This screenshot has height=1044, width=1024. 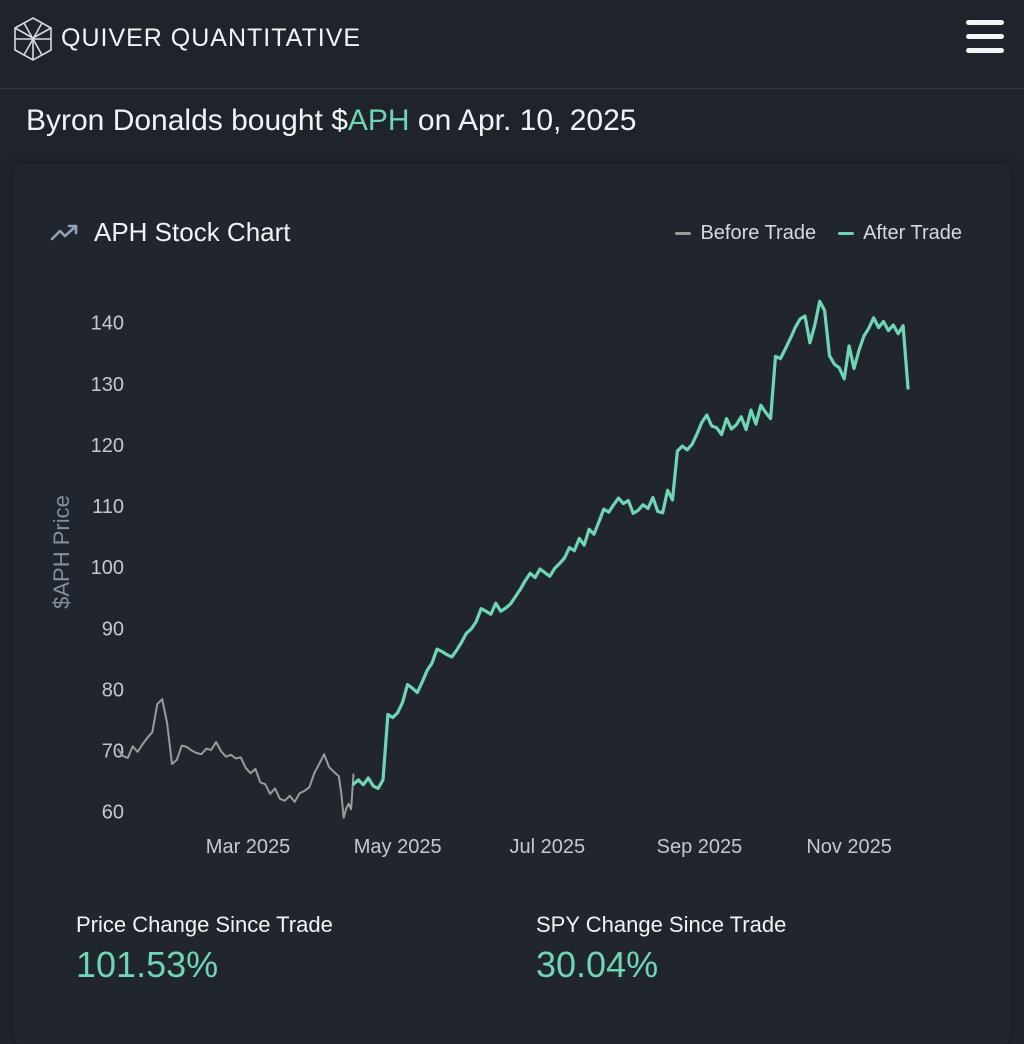 What do you see at coordinates (398, 847) in the screenshot?
I see `x-tick-label-may-2025: May 2025` at bounding box center [398, 847].